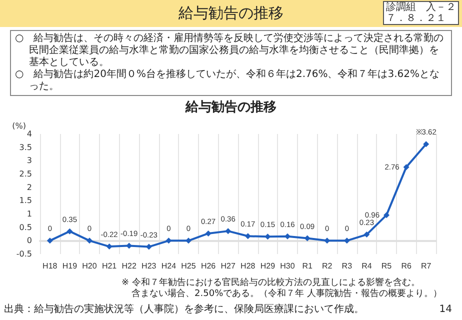  Describe the element at coordinates (347, 266) in the screenshot. I see `x-tick-label: R3` at that location.